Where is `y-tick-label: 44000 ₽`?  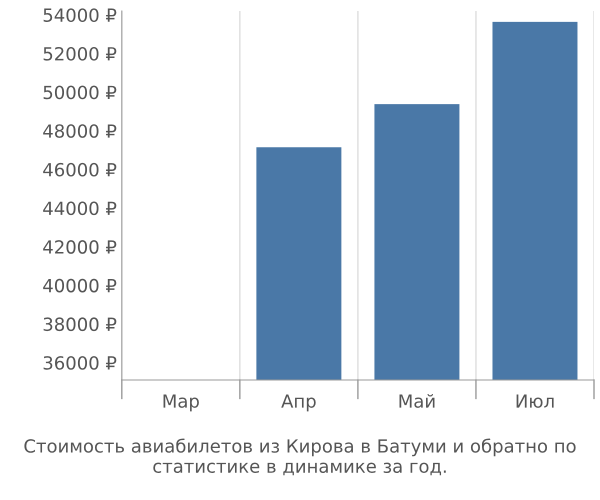 y-tick-label: 44000 ₽ is located at coordinates (79, 209).